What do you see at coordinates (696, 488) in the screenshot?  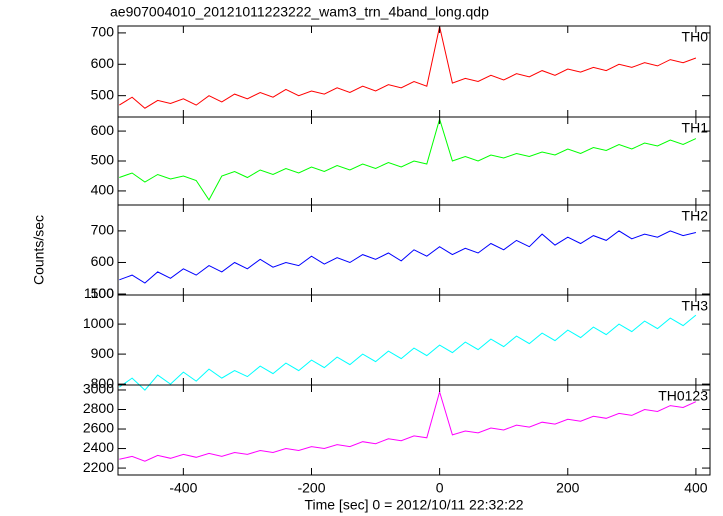 I see `x-tick-label: 400` at bounding box center [696, 488].